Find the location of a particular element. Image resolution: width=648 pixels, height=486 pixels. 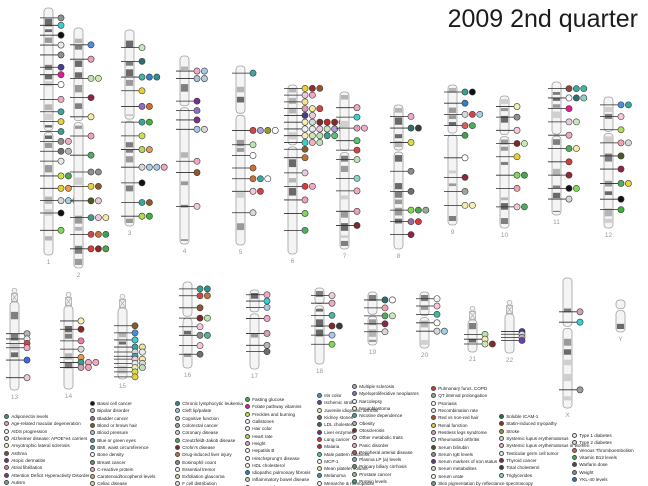

chromosome-2: 2 is located at coordinates (90, 153).